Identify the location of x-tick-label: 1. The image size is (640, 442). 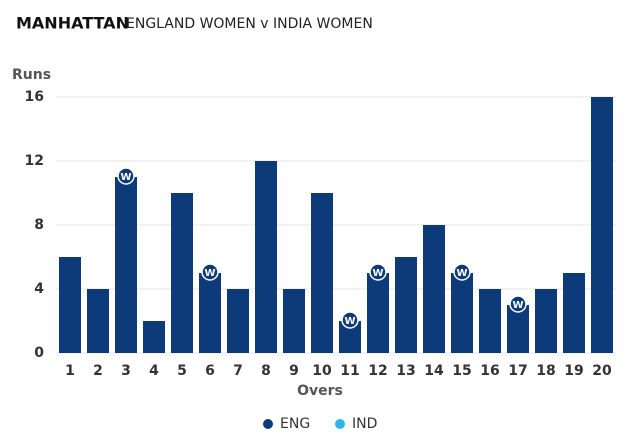
(70, 371).